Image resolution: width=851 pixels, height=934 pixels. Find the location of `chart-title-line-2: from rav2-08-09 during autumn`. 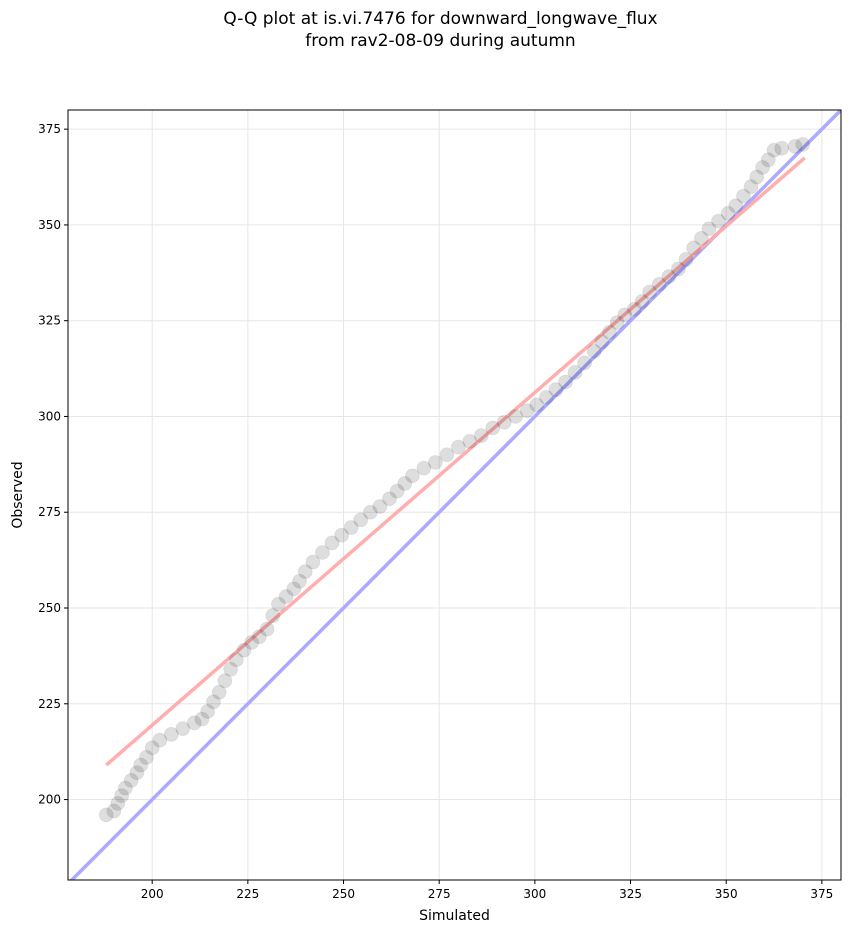

chart-title-line-2: from rav2-08-09 during autumn is located at coordinates (440, 41).